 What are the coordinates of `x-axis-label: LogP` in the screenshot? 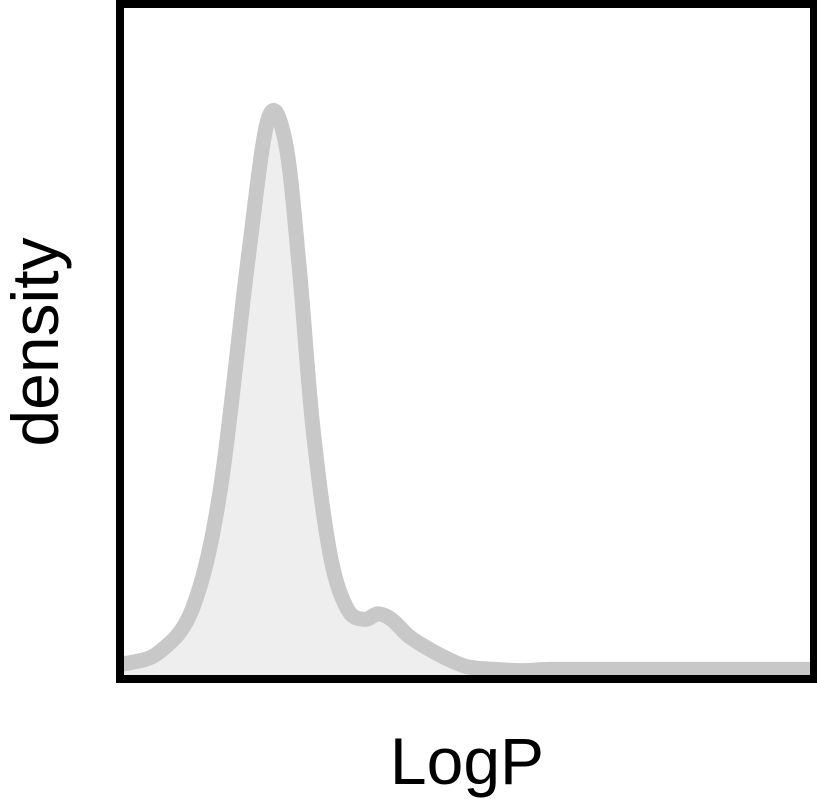 It's located at (467, 761).